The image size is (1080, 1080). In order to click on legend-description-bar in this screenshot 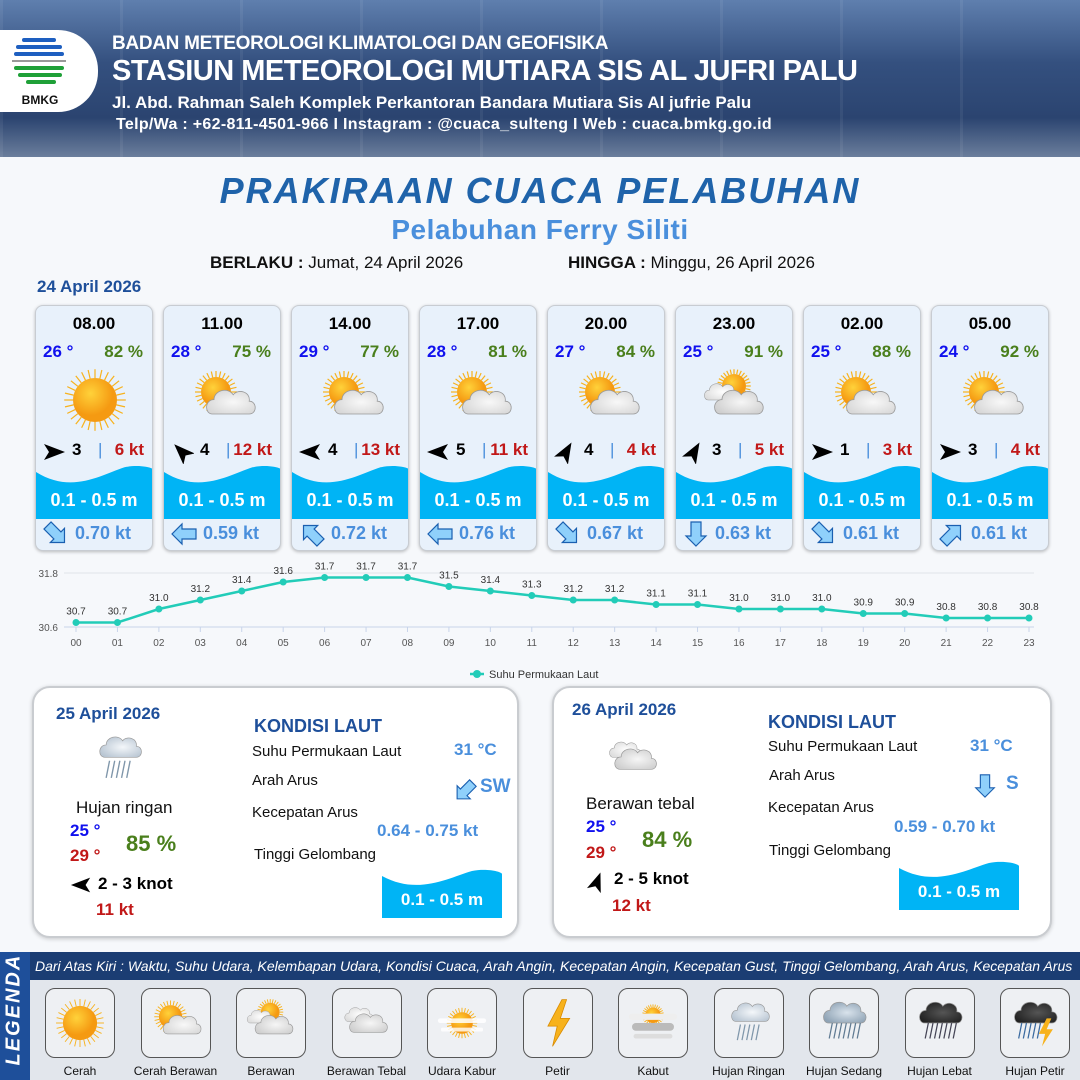, I will do `click(555, 966)`.